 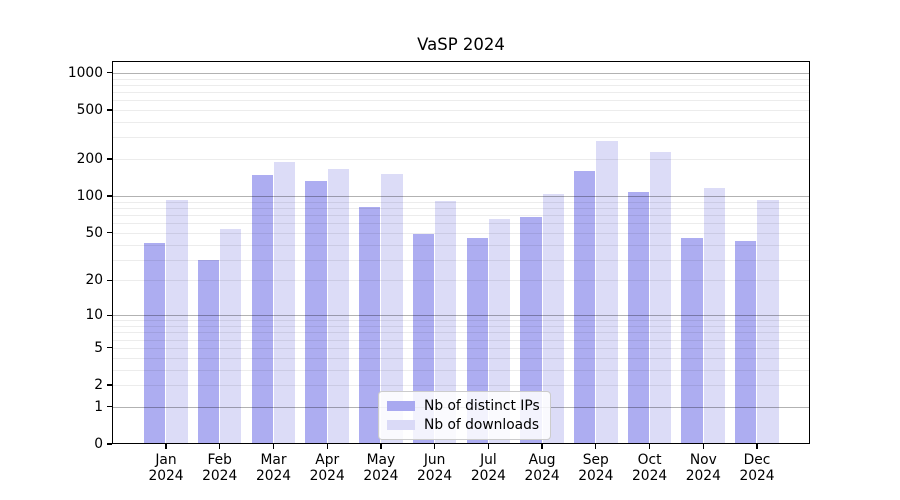 I want to click on xtick-mark-apr, so click(x=327, y=446).